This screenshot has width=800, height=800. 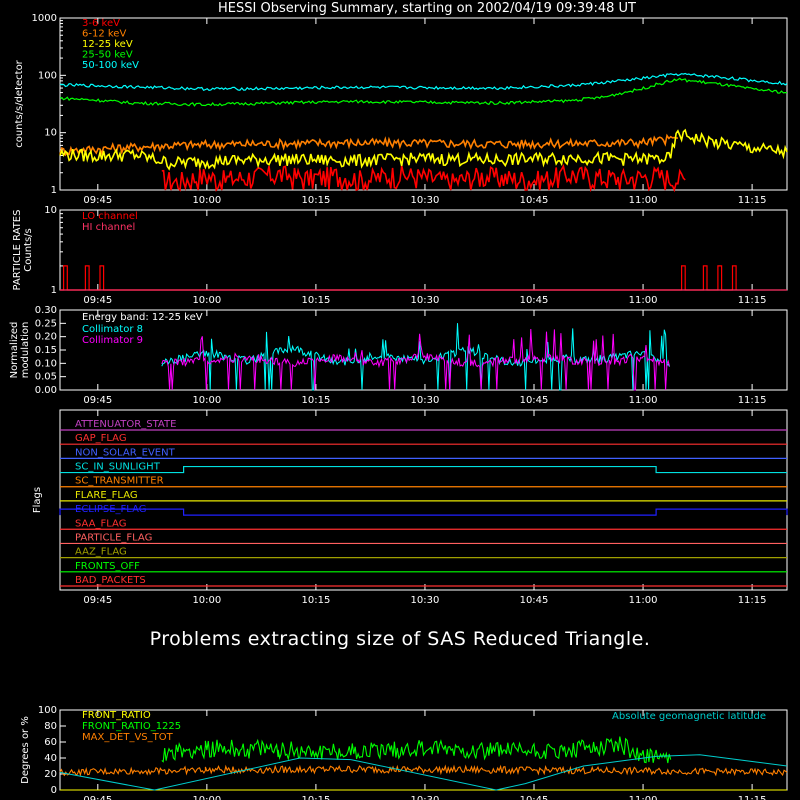 I want to click on flag-label: SC_IN_SUNLIGHT, so click(x=118, y=467).